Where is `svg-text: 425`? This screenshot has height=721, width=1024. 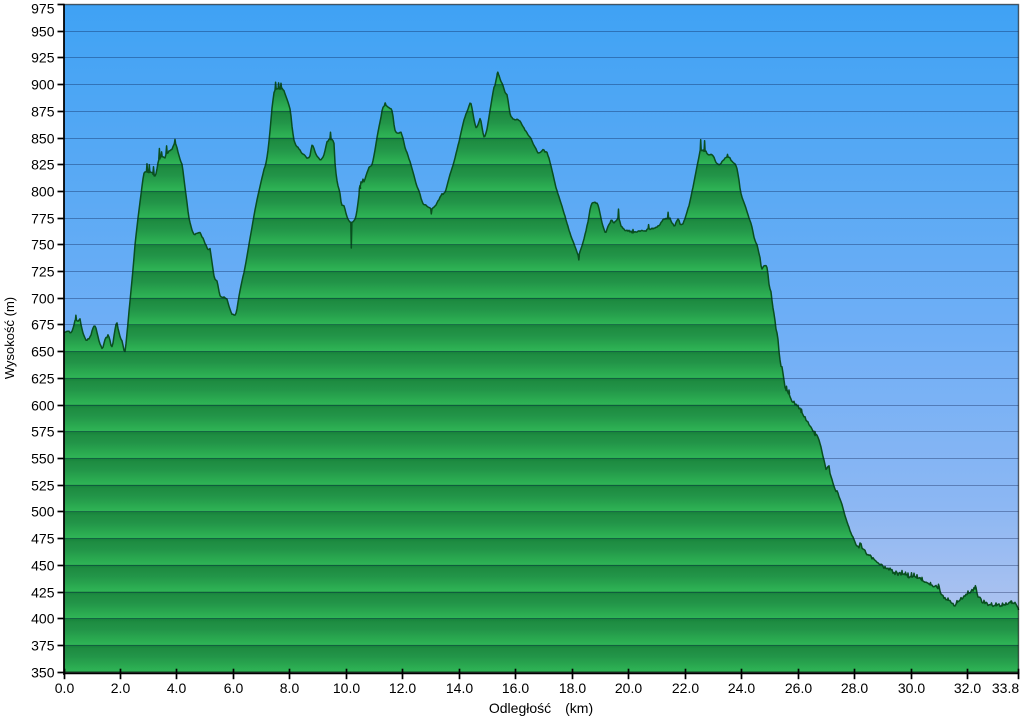 svg-text: 425 is located at coordinates (43, 593).